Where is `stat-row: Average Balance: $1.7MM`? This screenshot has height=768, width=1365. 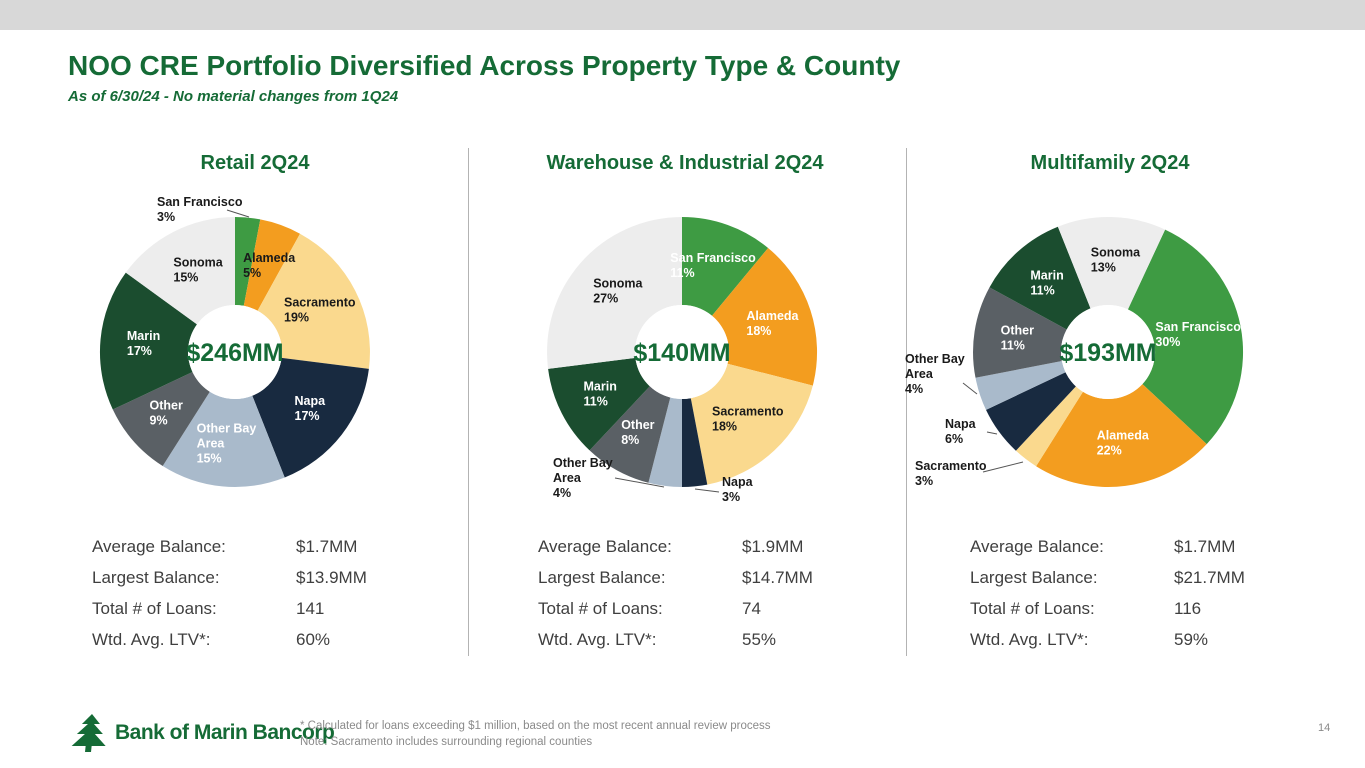
stat-row: Average Balance: $1.7MM is located at coordinates (229, 546).